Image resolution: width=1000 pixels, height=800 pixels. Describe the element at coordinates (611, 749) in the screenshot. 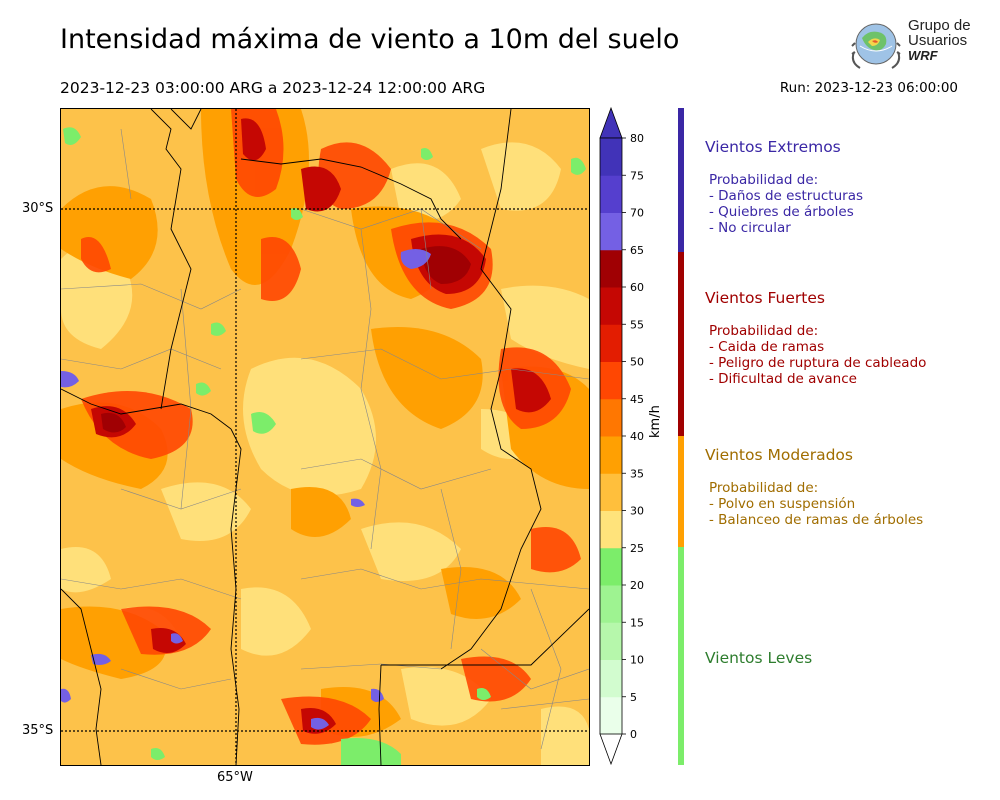

I see `colorbar-extend-low` at that location.